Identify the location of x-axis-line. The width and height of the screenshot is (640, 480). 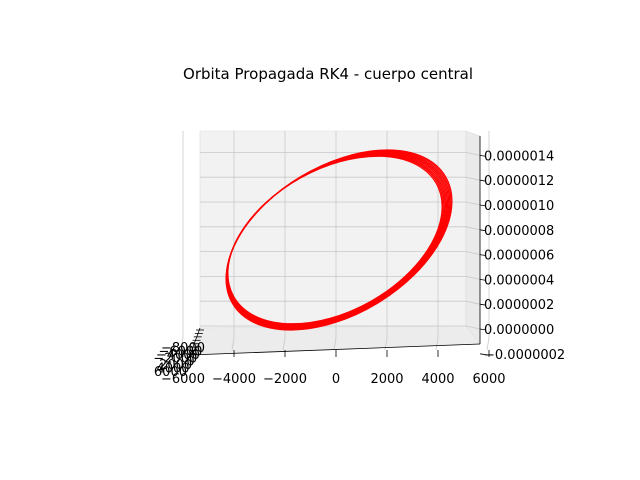
(335, 349).